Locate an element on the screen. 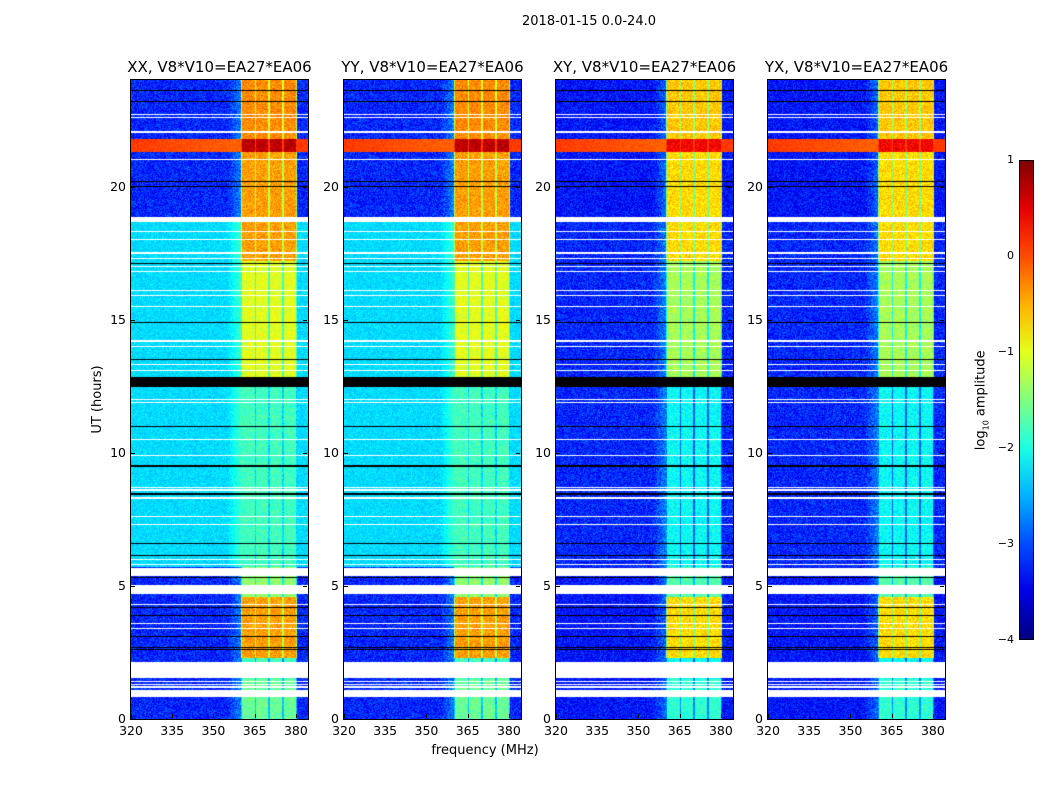 This screenshot has height=800, width=1050. heatmap-yx is located at coordinates (856, 399).